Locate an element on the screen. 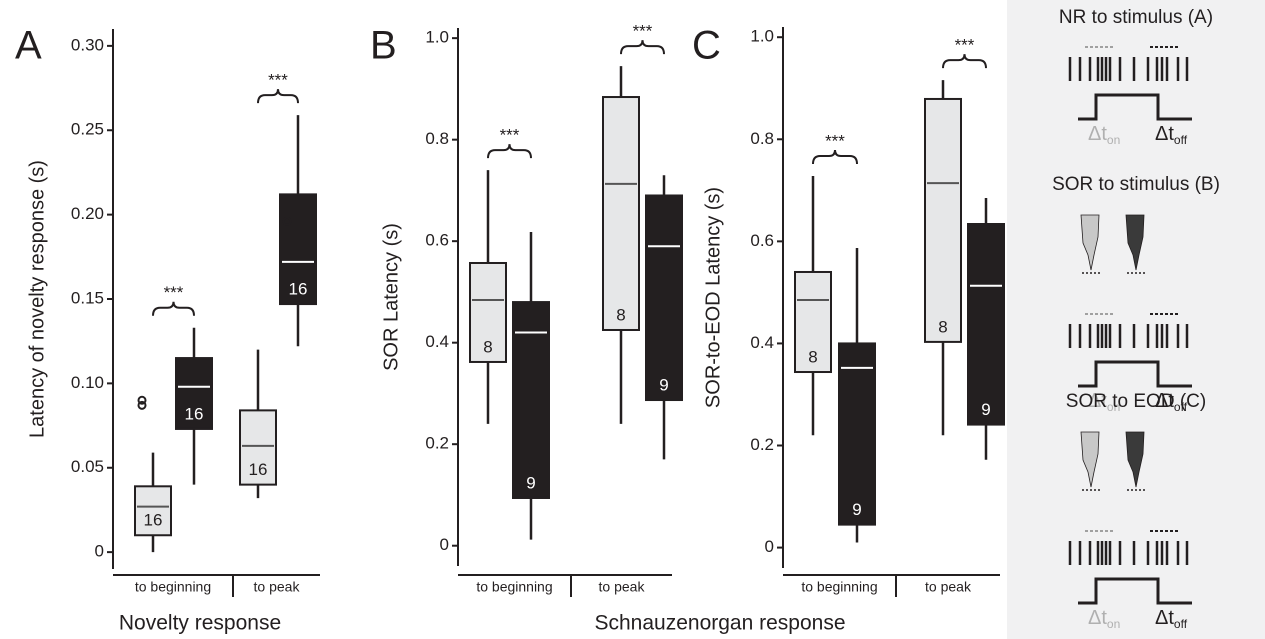 Image resolution: width=1265 pixels, height=639 pixels. panel-label: A is located at coordinates (28, 46).